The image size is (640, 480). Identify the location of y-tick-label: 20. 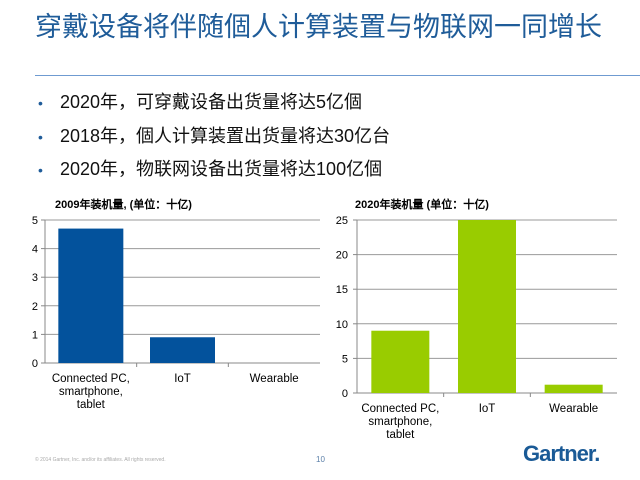
(342, 256).